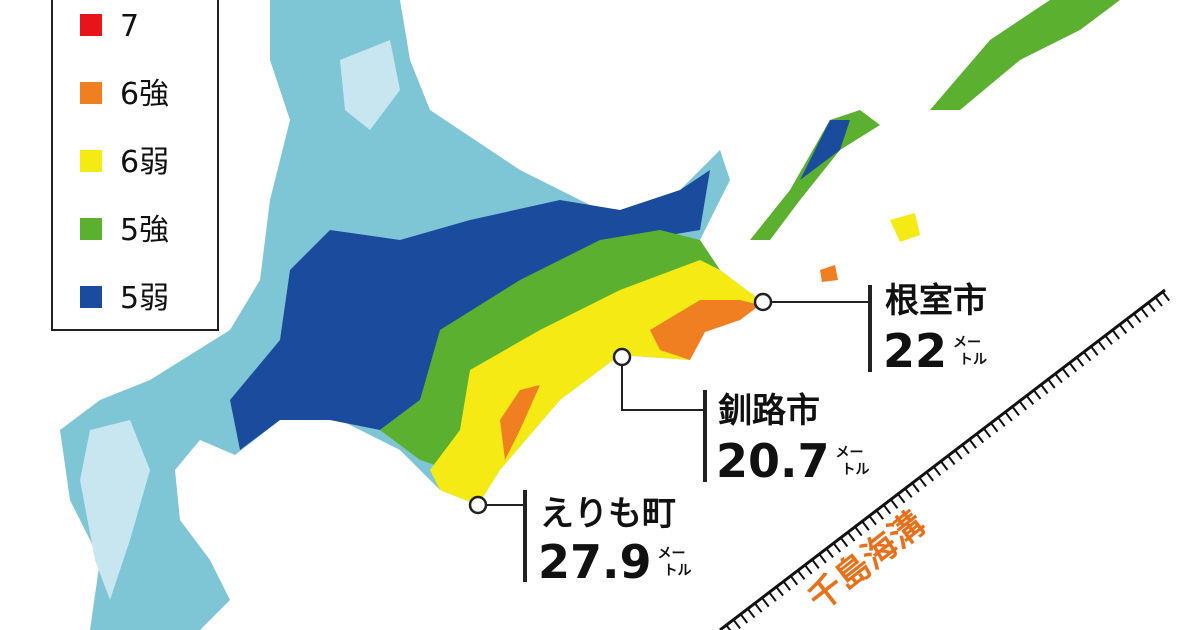 The width and height of the screenshot is (1200, 630). I want to click on legend-label: 5弱, so click(144, 298).